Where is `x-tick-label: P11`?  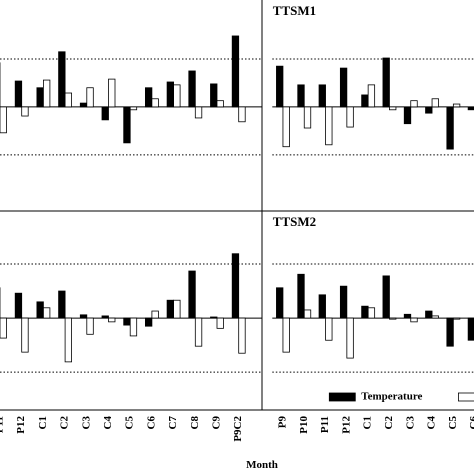
x-tick-label: P11 is located at coordinates (325, 424).